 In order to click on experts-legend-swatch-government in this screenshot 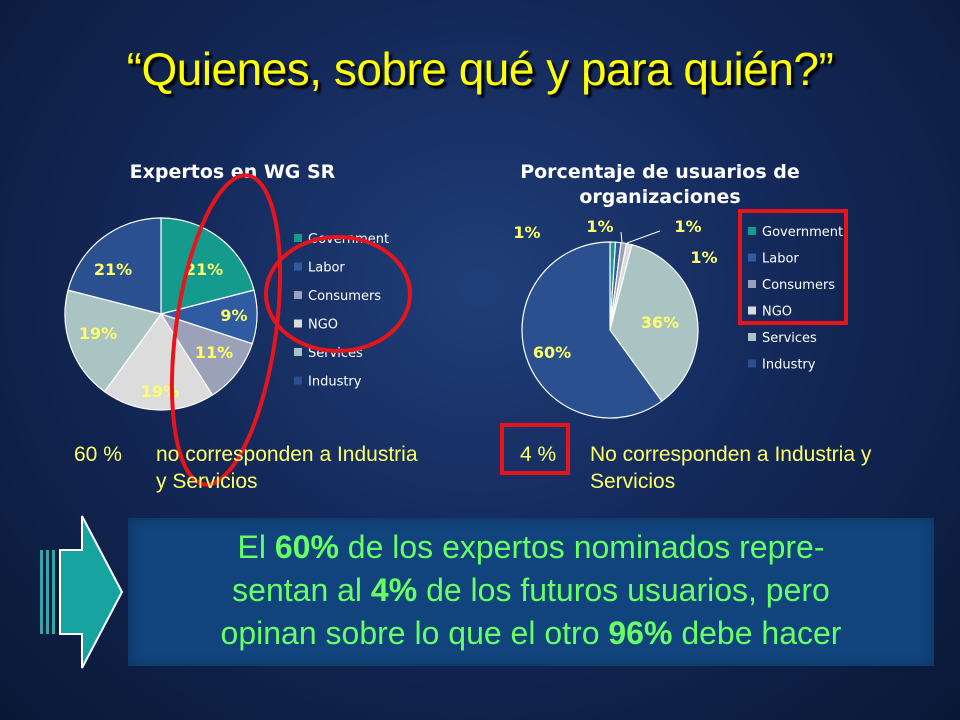, I will do `click(298, 238)`.